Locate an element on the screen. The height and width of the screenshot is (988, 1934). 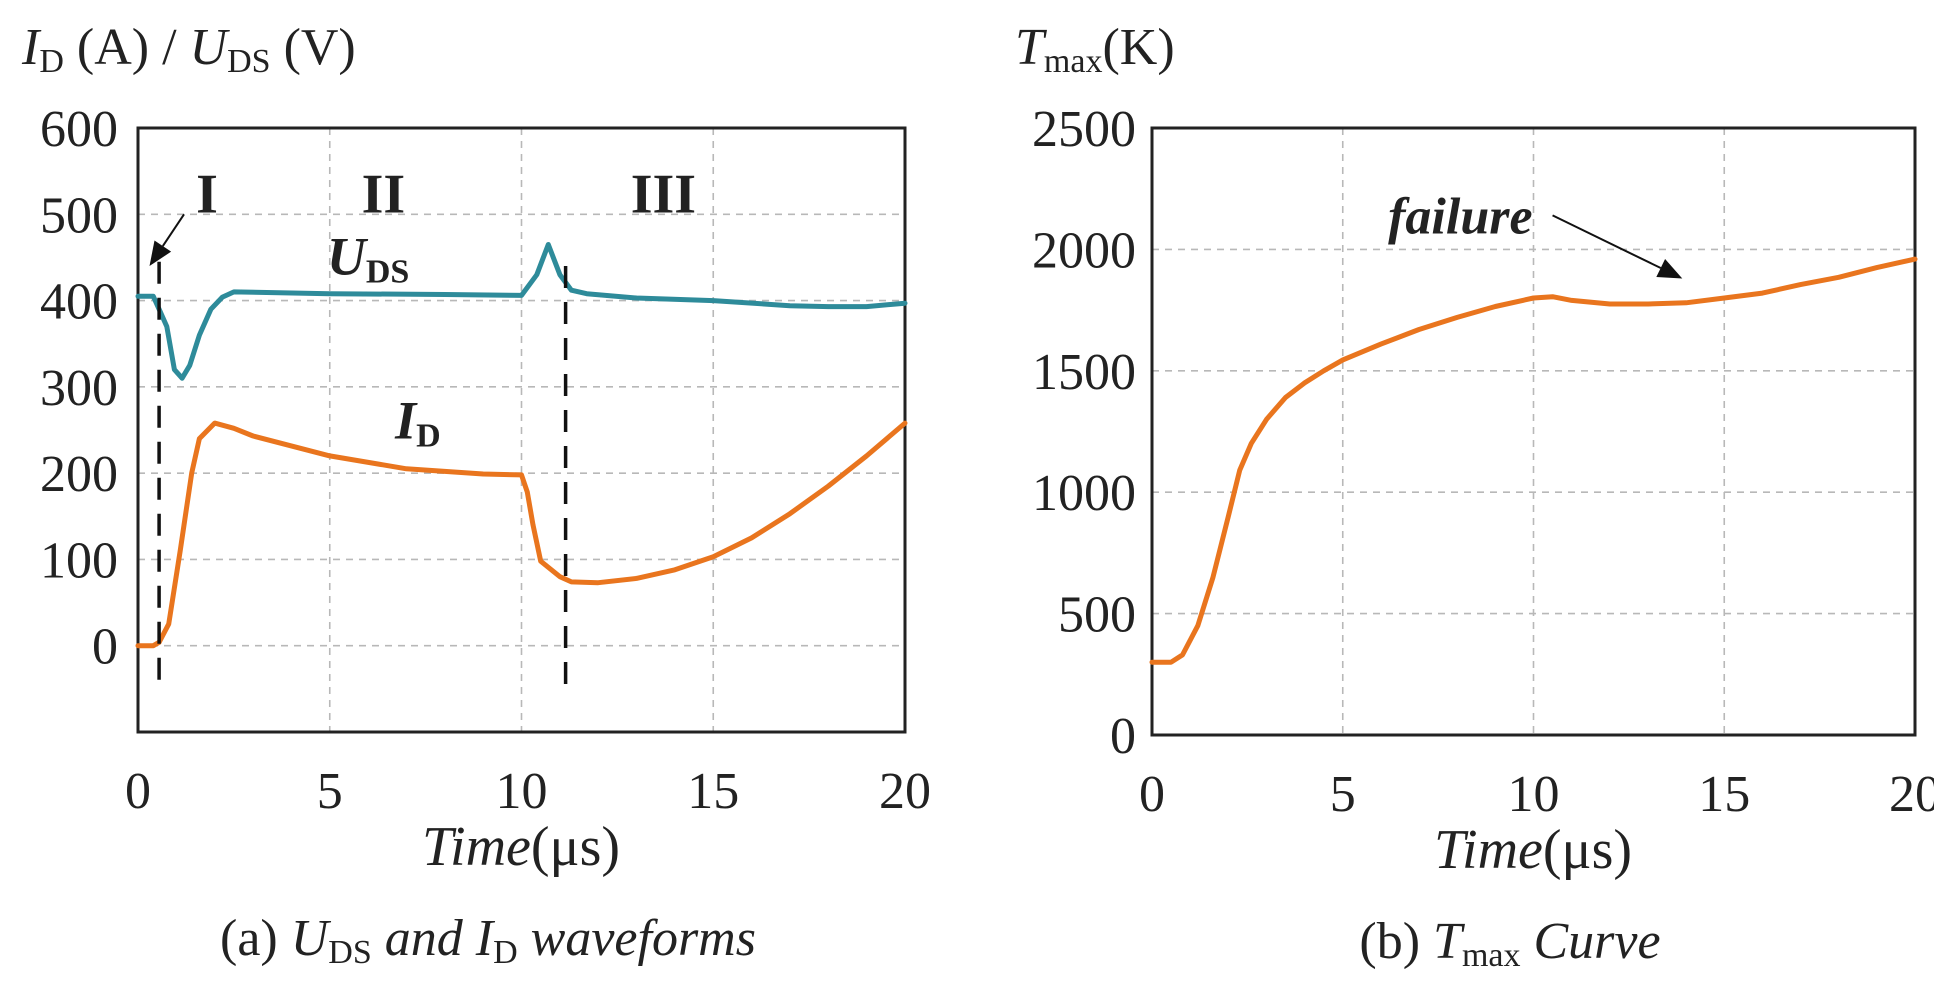
chart-b-ytick-label: 0 is located at coordinates (1123, 736).